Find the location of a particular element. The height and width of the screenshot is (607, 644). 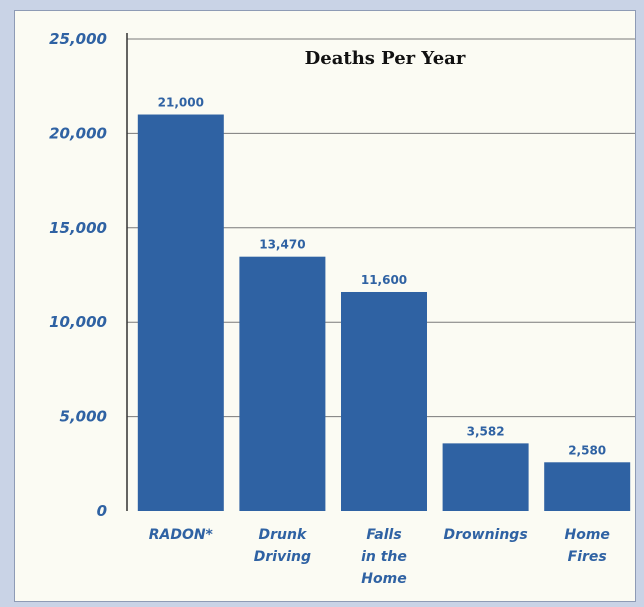

data-label: 3,582 is located at coordinates (486, 431).